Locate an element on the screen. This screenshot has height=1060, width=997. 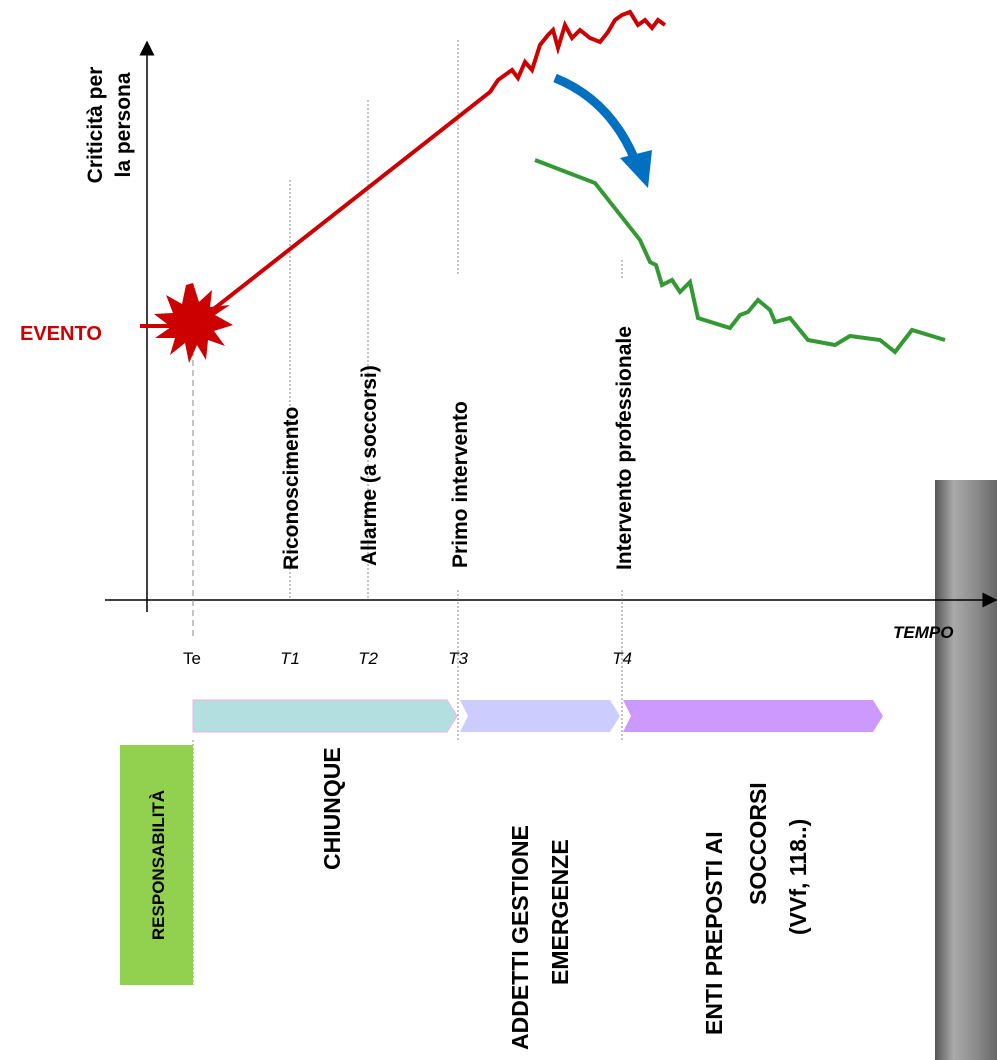
event-star is located at coordinates (193, 323).